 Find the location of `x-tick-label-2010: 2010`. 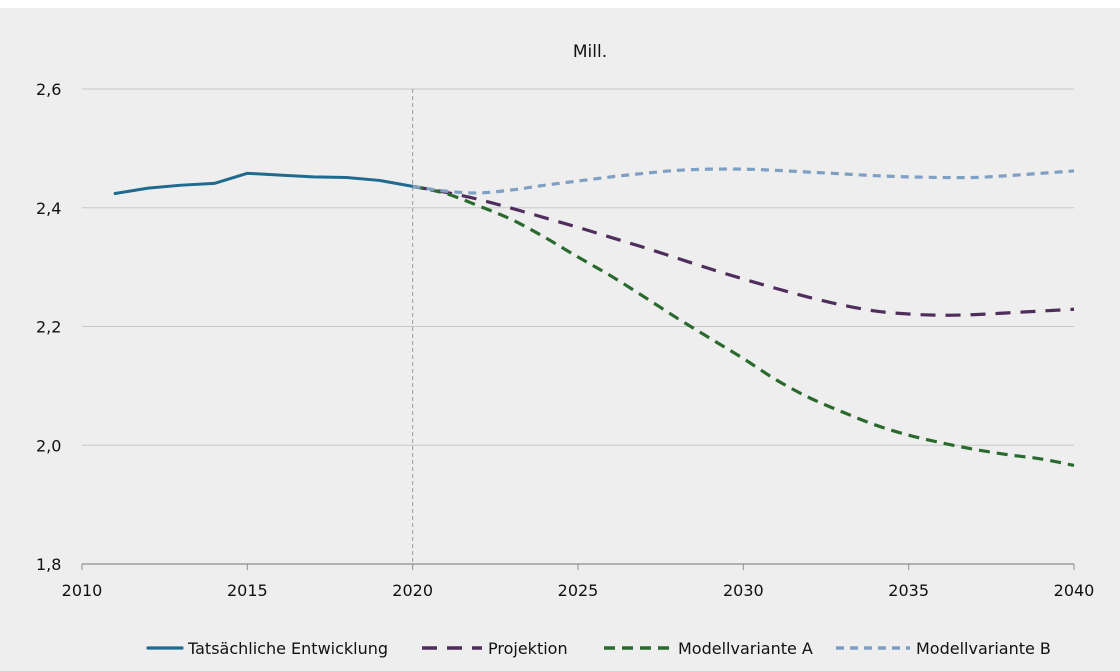

x-tick-label-2010: 2010 is located at coordinates (82, 590).